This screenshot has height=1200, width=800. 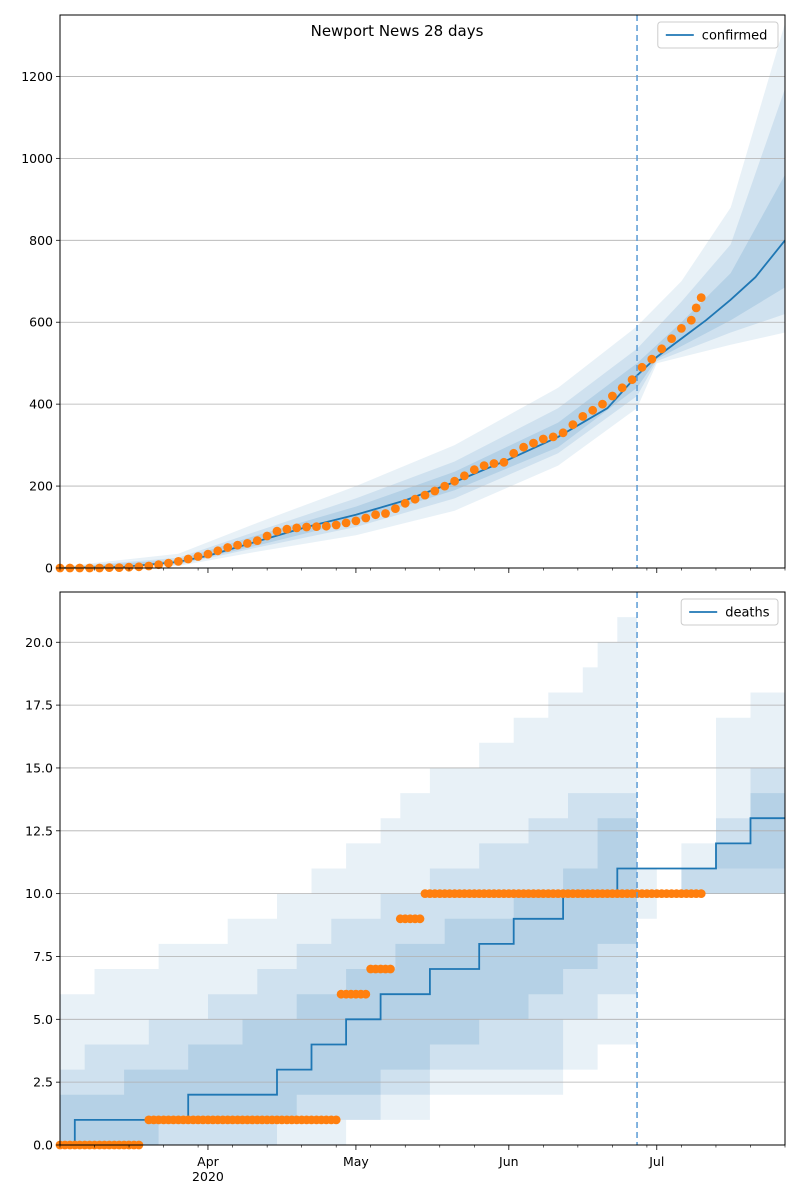 I want to click on y-tick-label: 2.5, so click(x=43, y=1082).